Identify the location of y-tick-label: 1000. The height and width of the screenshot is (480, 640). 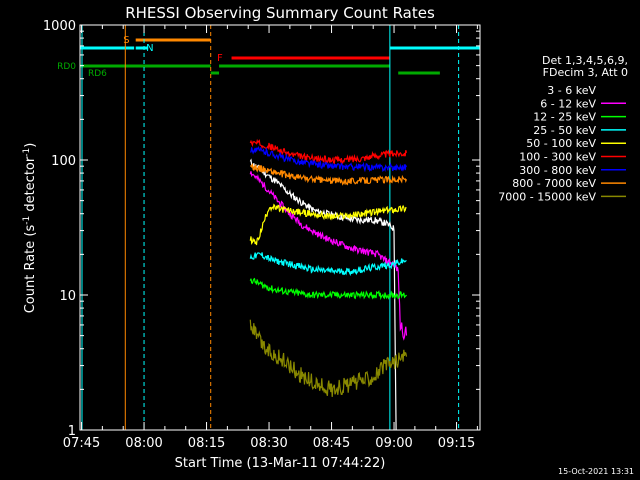
(59, 26).